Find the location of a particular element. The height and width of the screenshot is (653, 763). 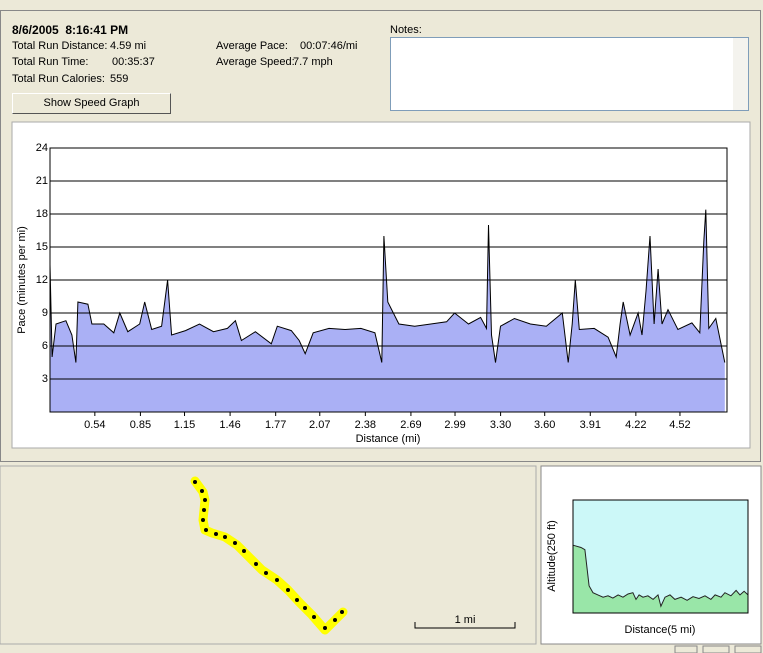

scrollbar is located at coordinates (740, 74).